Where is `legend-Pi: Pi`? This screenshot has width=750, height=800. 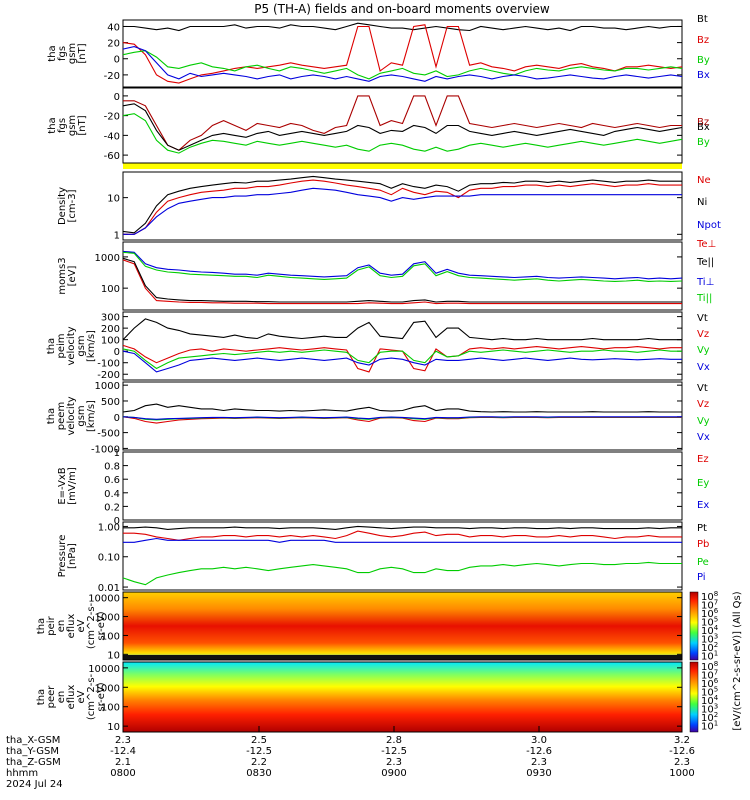
legend-Pi: Pi is located at coordinates (701, 577).